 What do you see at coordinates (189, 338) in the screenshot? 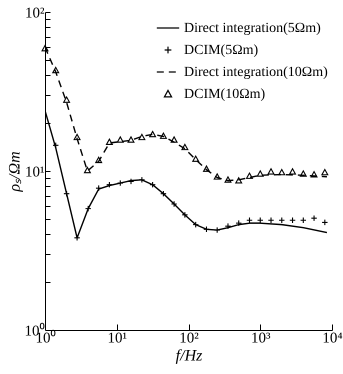
I see `x-tick-label: 10²` at bounding box center [189, 338].